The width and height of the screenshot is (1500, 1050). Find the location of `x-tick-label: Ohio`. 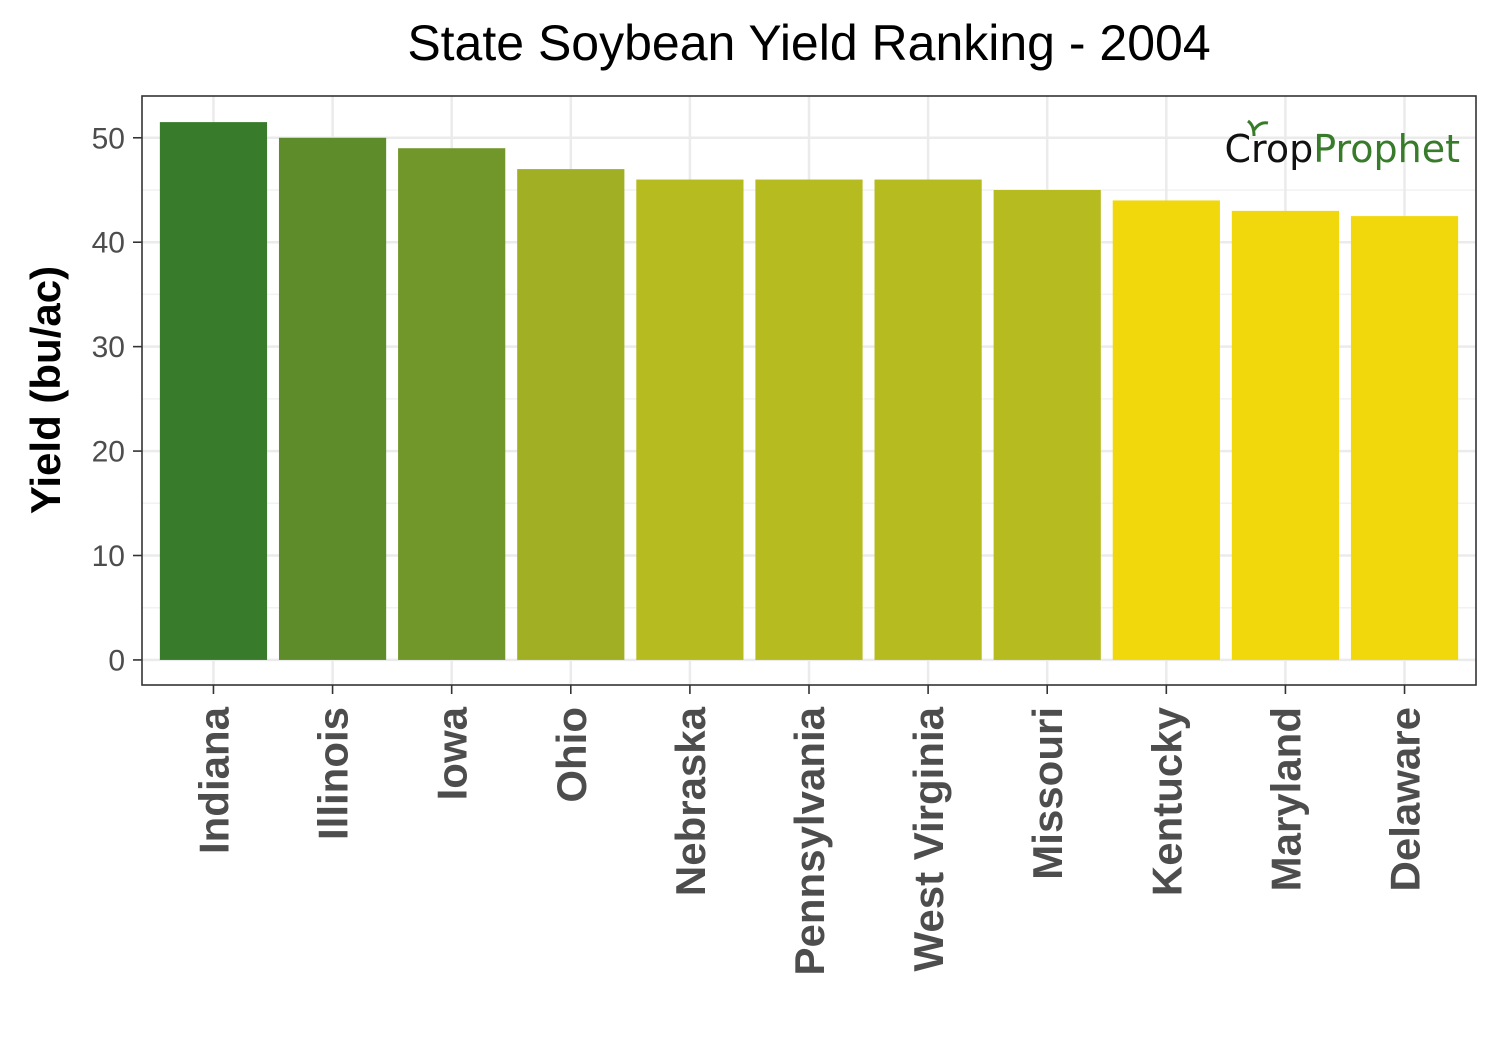

x-tick-label: Ohio is located at coordinates (571, 755).